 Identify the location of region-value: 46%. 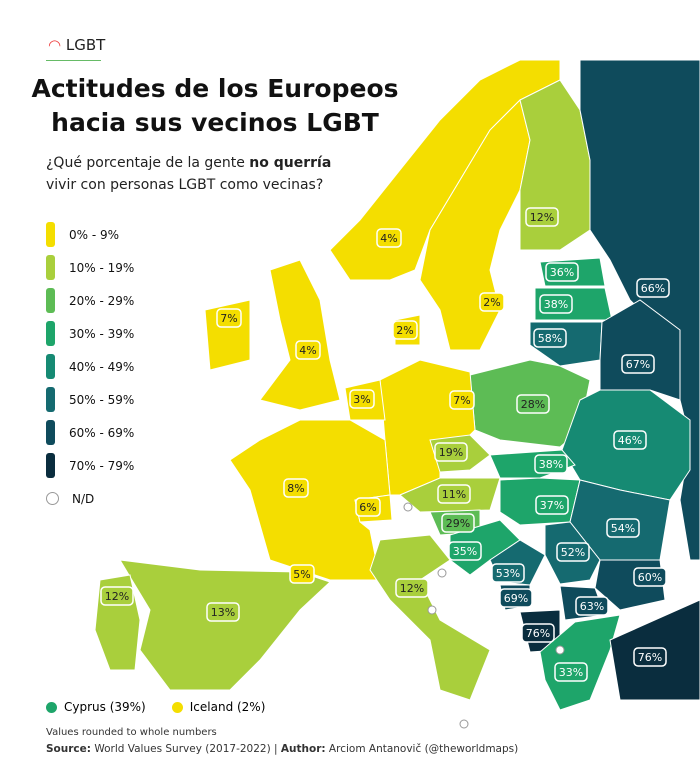
(630, 440).